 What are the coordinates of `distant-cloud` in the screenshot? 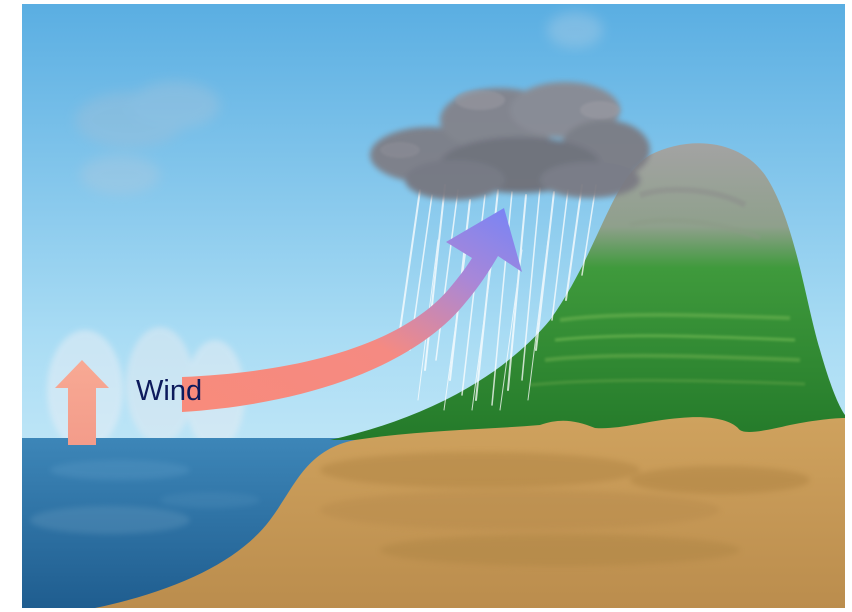 It's located at (147, 138).